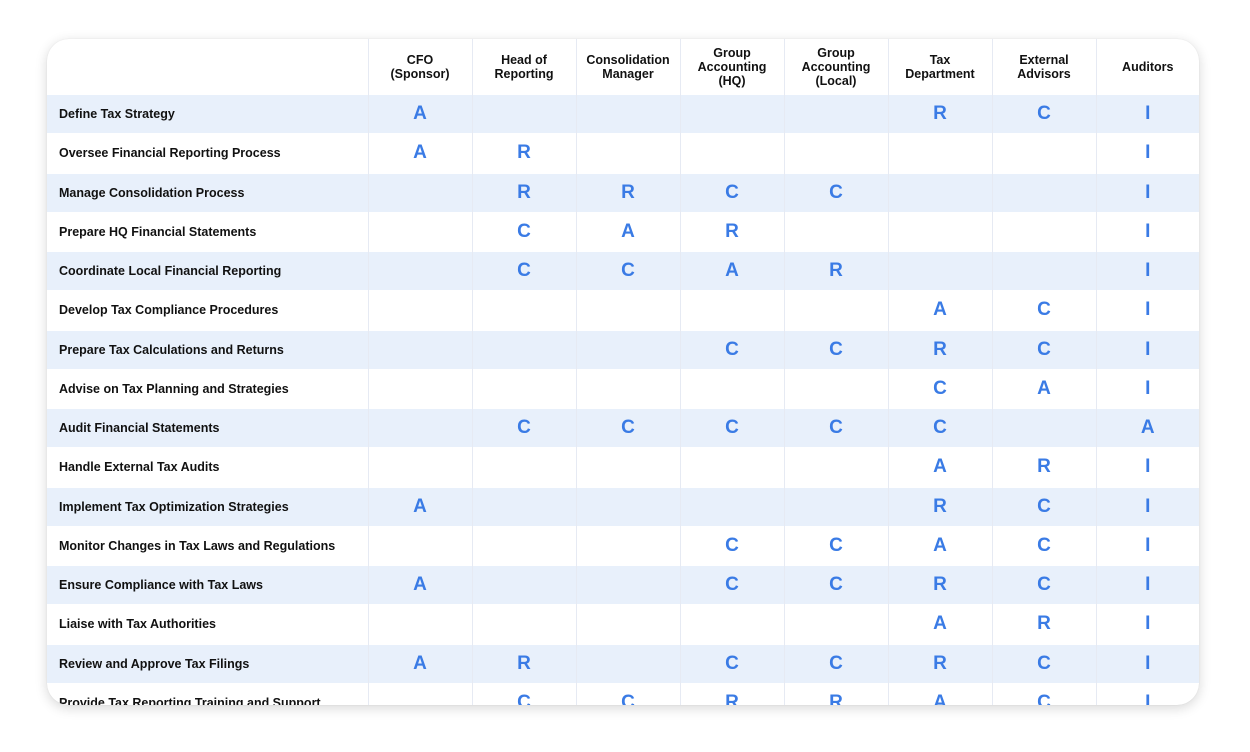 The width and height of the screenshot is (1250, 752). I want to click on task-label: Prepare HQ Financial Statements, so click(207, 231).